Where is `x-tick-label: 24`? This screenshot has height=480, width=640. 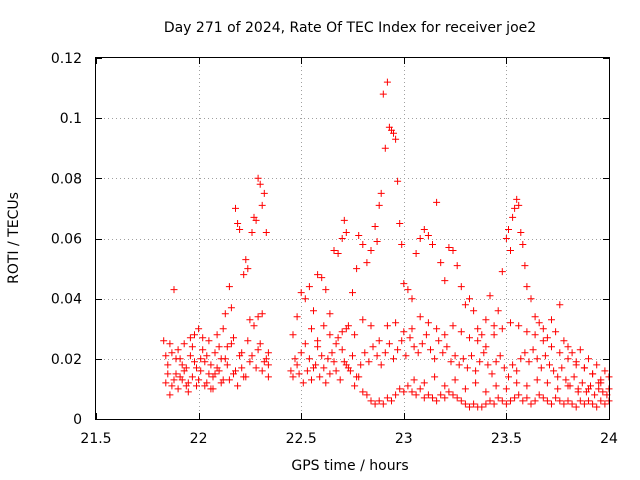
x-tick-label: 24 is located at coordinates (609, 439).